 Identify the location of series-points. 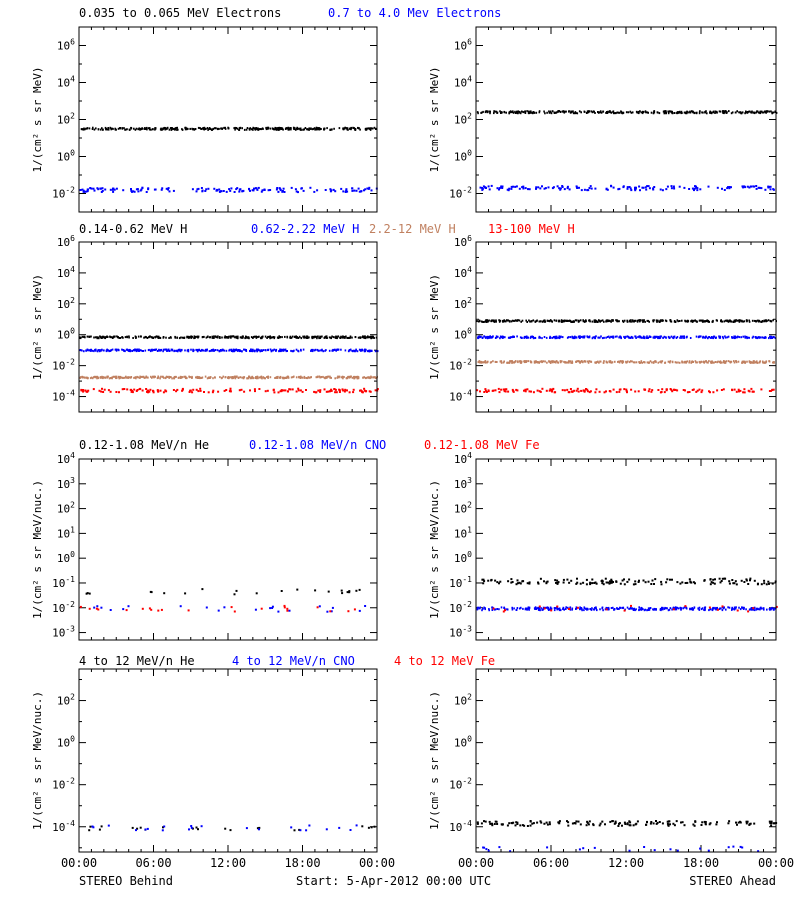
(217, 608).